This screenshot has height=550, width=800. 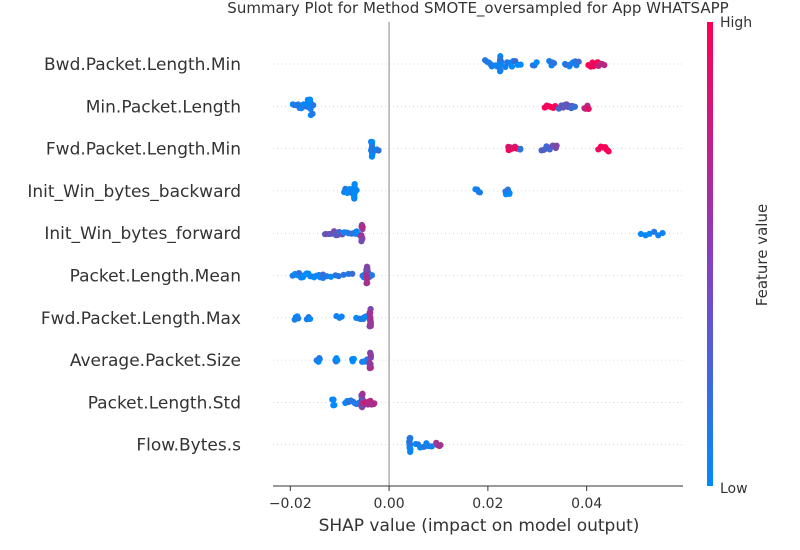 What do you see at coordinates (435, 499) in the screenshot?
I see `x-ticks: −0.02 0.00 0.02 0.04` at bounding box center [435, 499].